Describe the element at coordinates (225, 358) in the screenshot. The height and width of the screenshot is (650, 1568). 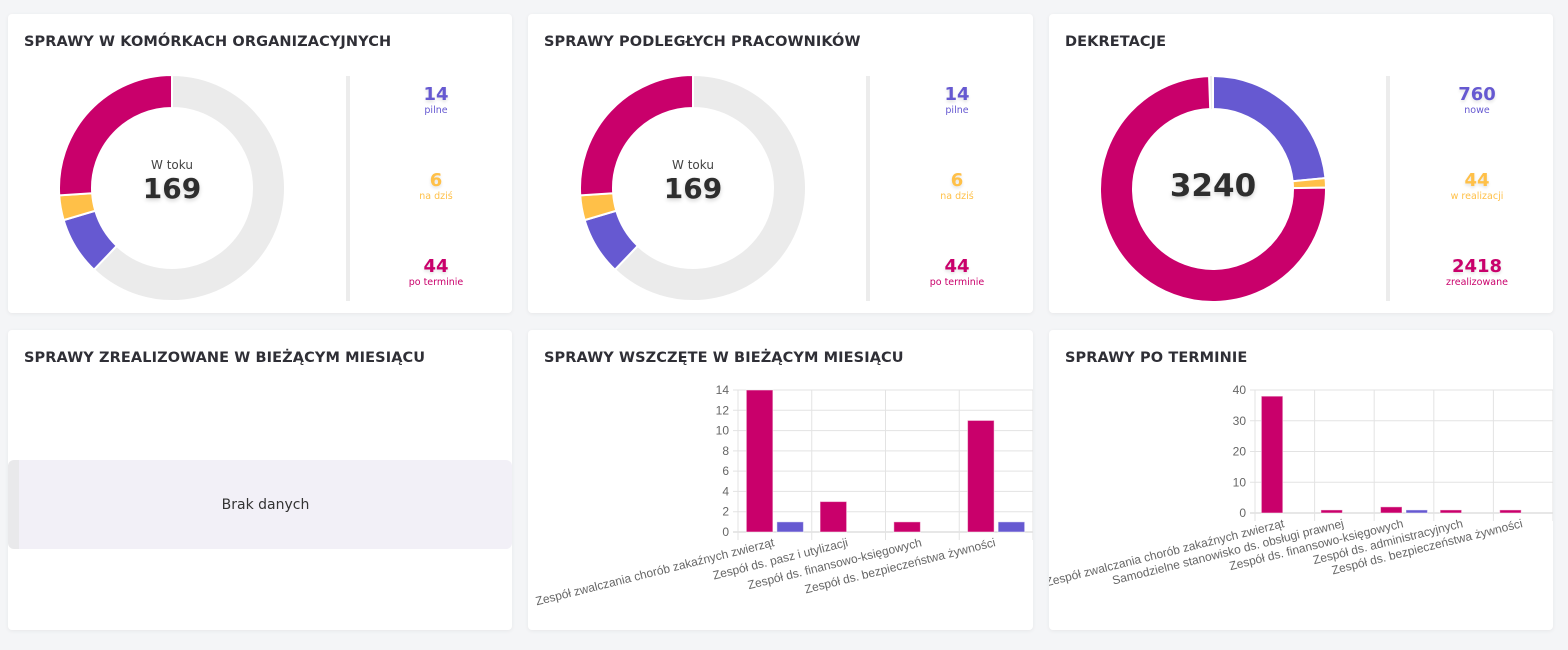
I see `card-title: SPRAWY ZREALIZOWANE W BIEŻĄCYM MIESIĄCU` at that location.